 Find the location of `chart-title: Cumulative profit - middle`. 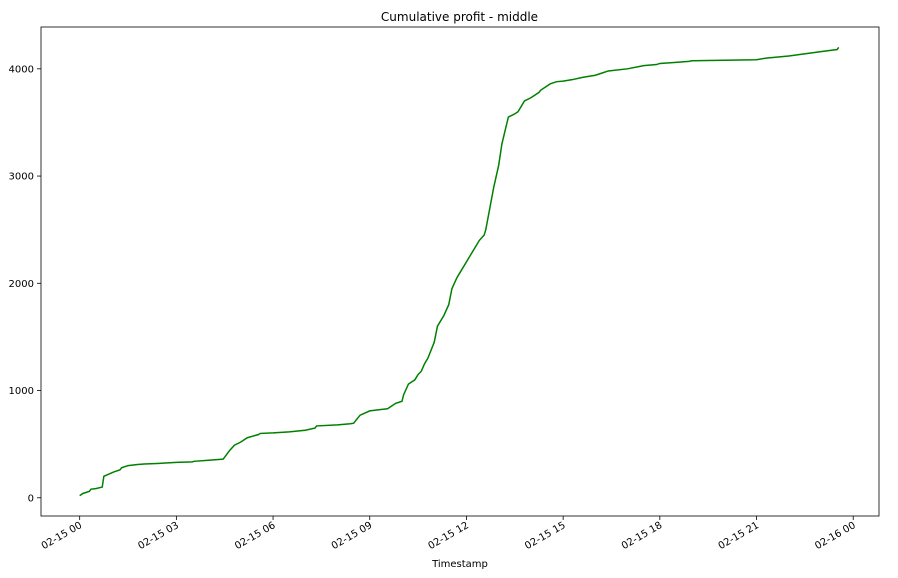

chart-title: Cumulative profit - middle is located at coordinates (459, 17).